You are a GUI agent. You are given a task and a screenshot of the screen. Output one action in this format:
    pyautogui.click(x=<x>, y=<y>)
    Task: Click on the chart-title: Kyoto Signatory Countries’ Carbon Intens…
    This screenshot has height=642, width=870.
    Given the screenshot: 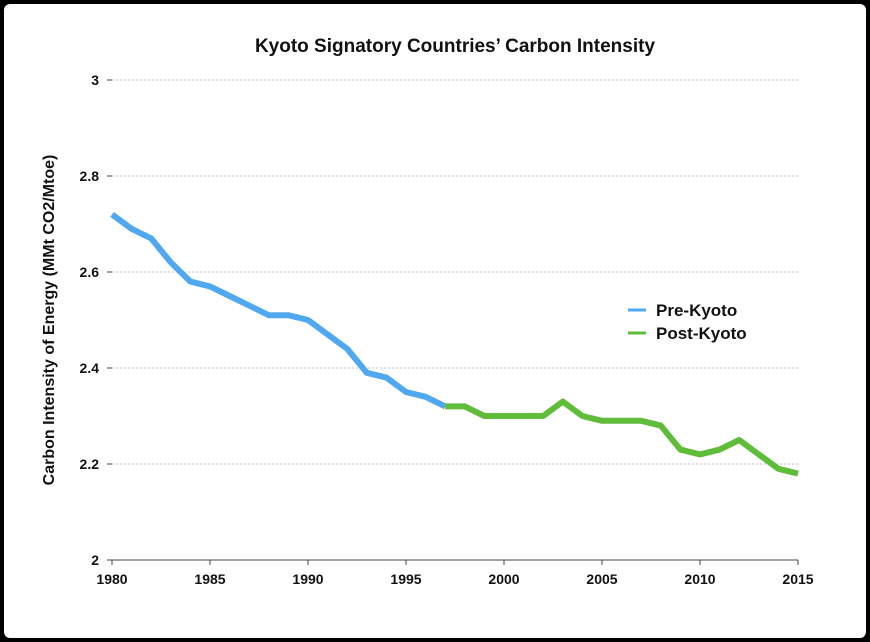 What is the action you would take?
    pyautogui.click(x=455, y=46)
    